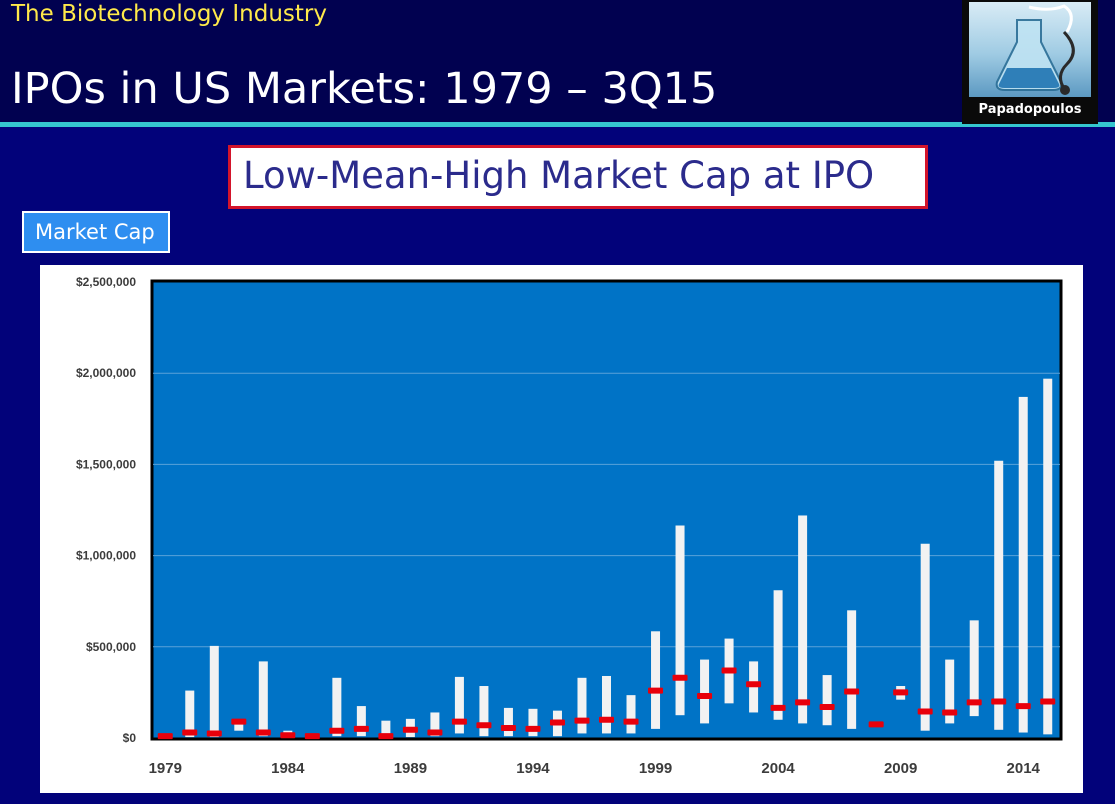 Image resolution: width=1115 pixels, height=804 pixels. What do you see at coordinates (1024, 768) in the screenshot?
I see `x-tick-label: 2014` at bounding box center [1024, 768].